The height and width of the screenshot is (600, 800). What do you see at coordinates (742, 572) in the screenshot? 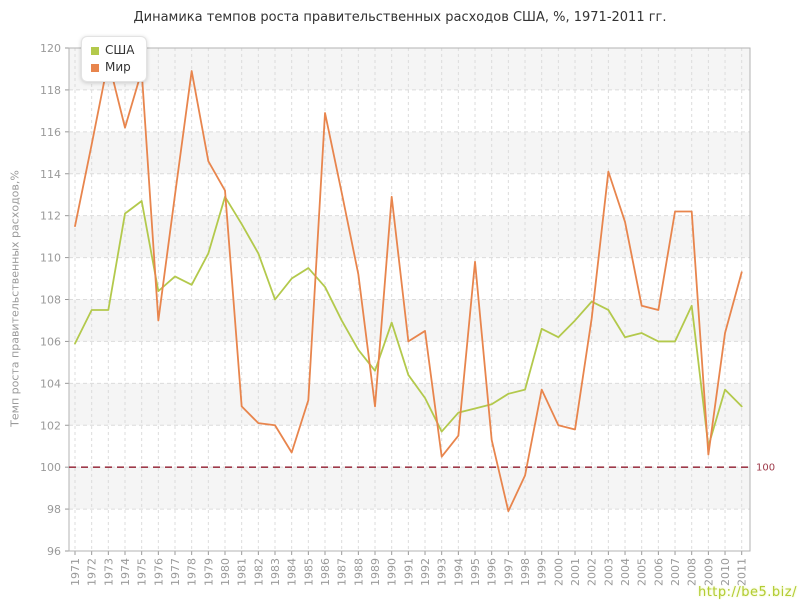
I see `x-tick-label: 2011` at bounding box center [742, 572].